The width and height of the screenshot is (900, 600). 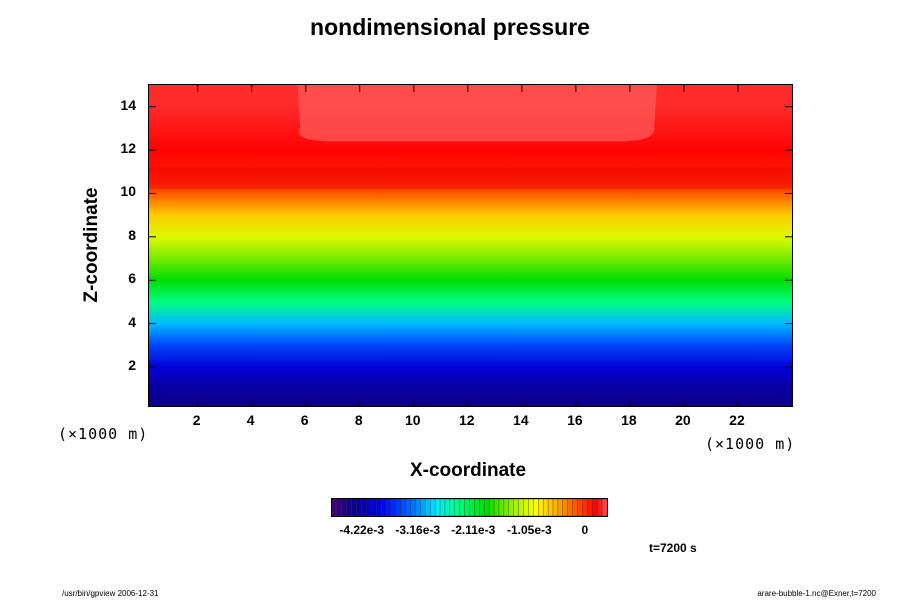 What do you see at coordinates (132, 364) in the screenshot?
I see `y-tick-label: 2` at bounding box center [132, 364].